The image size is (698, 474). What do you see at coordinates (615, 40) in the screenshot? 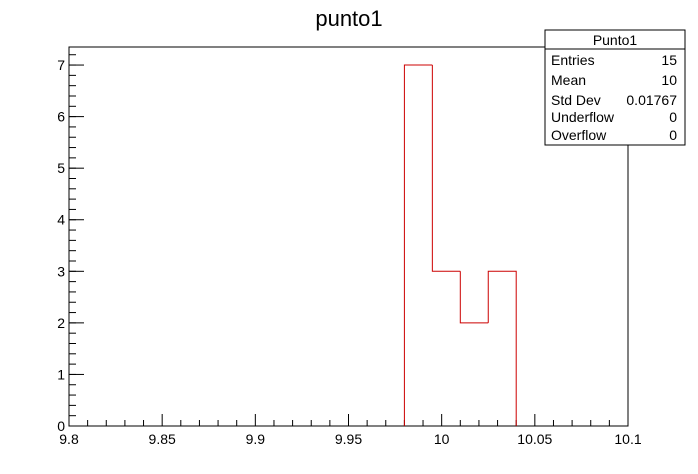
I see `stats-box-title: Punto1` at bounding box center [615, 40].